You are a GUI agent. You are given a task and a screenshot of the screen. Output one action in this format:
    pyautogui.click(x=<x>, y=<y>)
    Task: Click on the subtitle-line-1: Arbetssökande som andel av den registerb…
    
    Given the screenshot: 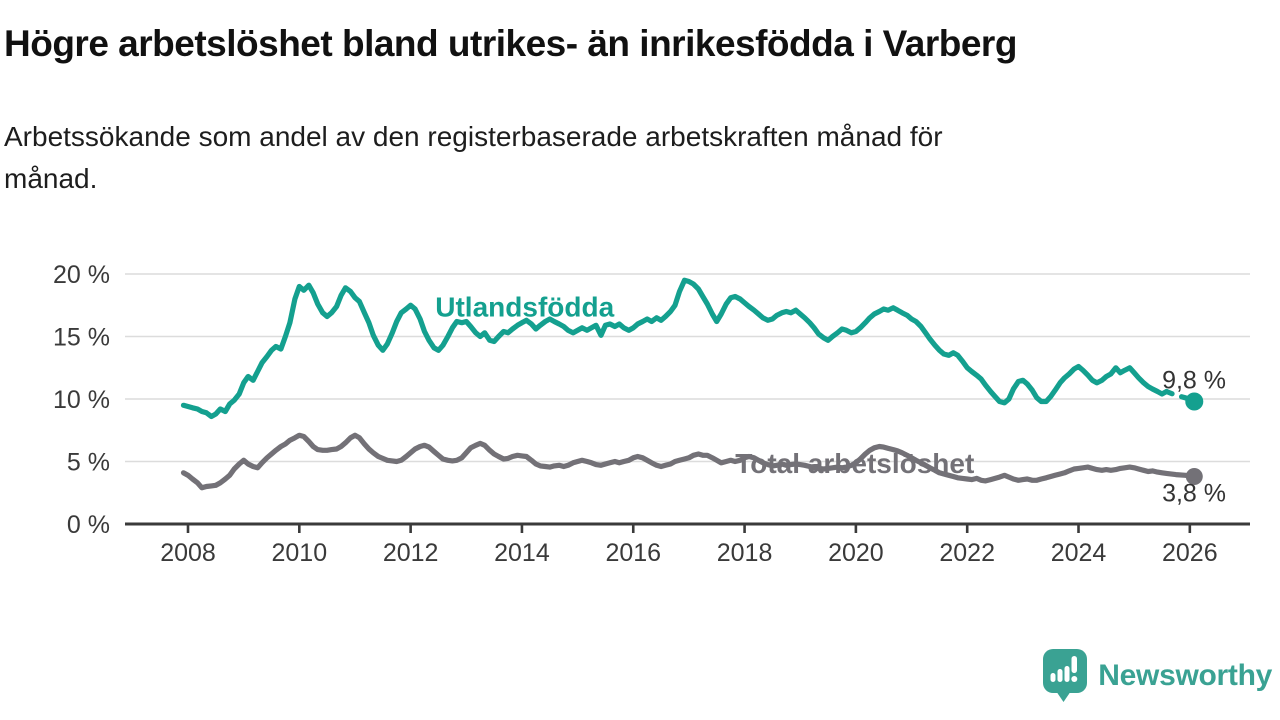 What is the action you would take?
    pyautogui.click(x=473, y=136)
    